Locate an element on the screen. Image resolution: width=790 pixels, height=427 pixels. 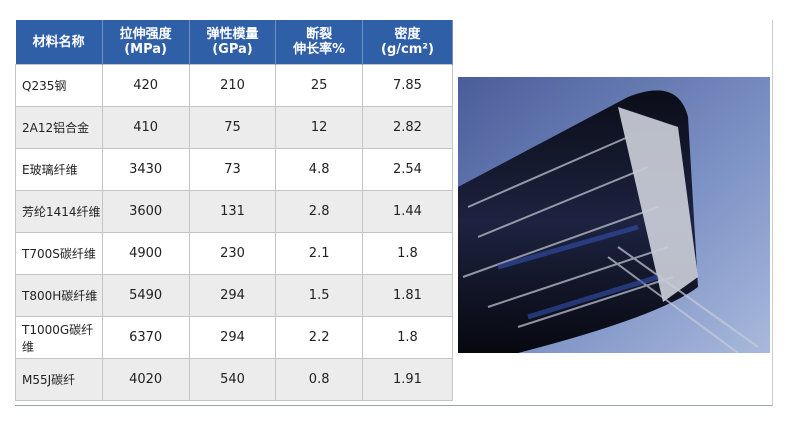
cell-value: 6370 is located at coordinates (145, 337).